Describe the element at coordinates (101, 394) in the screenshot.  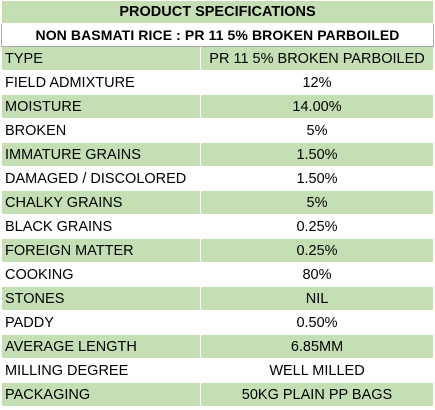
I see `row-label: PACKAGING` at that location.